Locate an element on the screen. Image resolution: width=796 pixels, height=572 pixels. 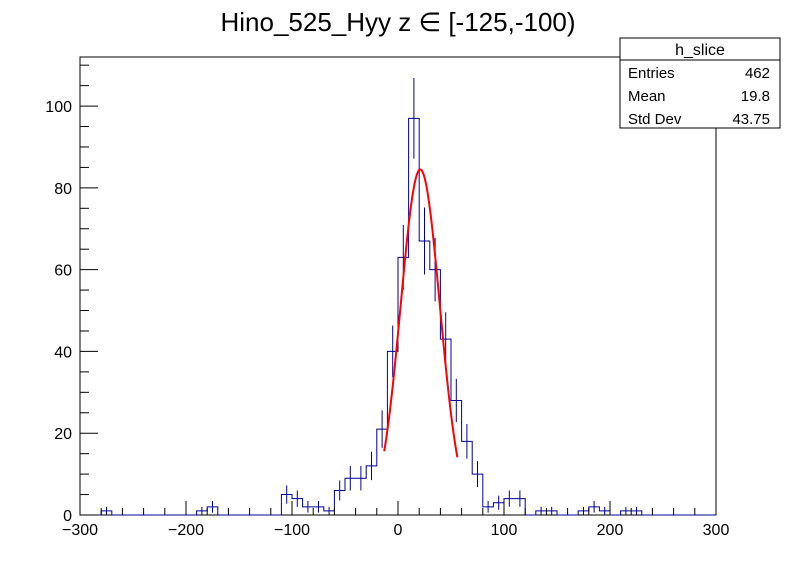
y-tick-label-5: 100 is located at coordinates (58, 107).